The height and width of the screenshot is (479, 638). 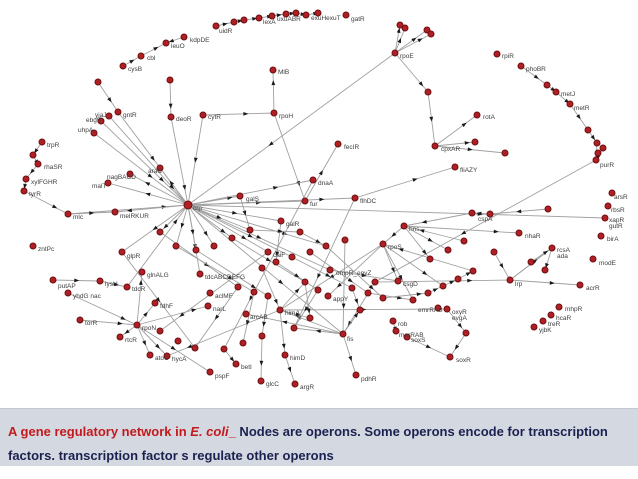 What do you see at coordinates (307, 387) in the screenshot?
I see `node-label: argR` at bounding box center [307, 387].